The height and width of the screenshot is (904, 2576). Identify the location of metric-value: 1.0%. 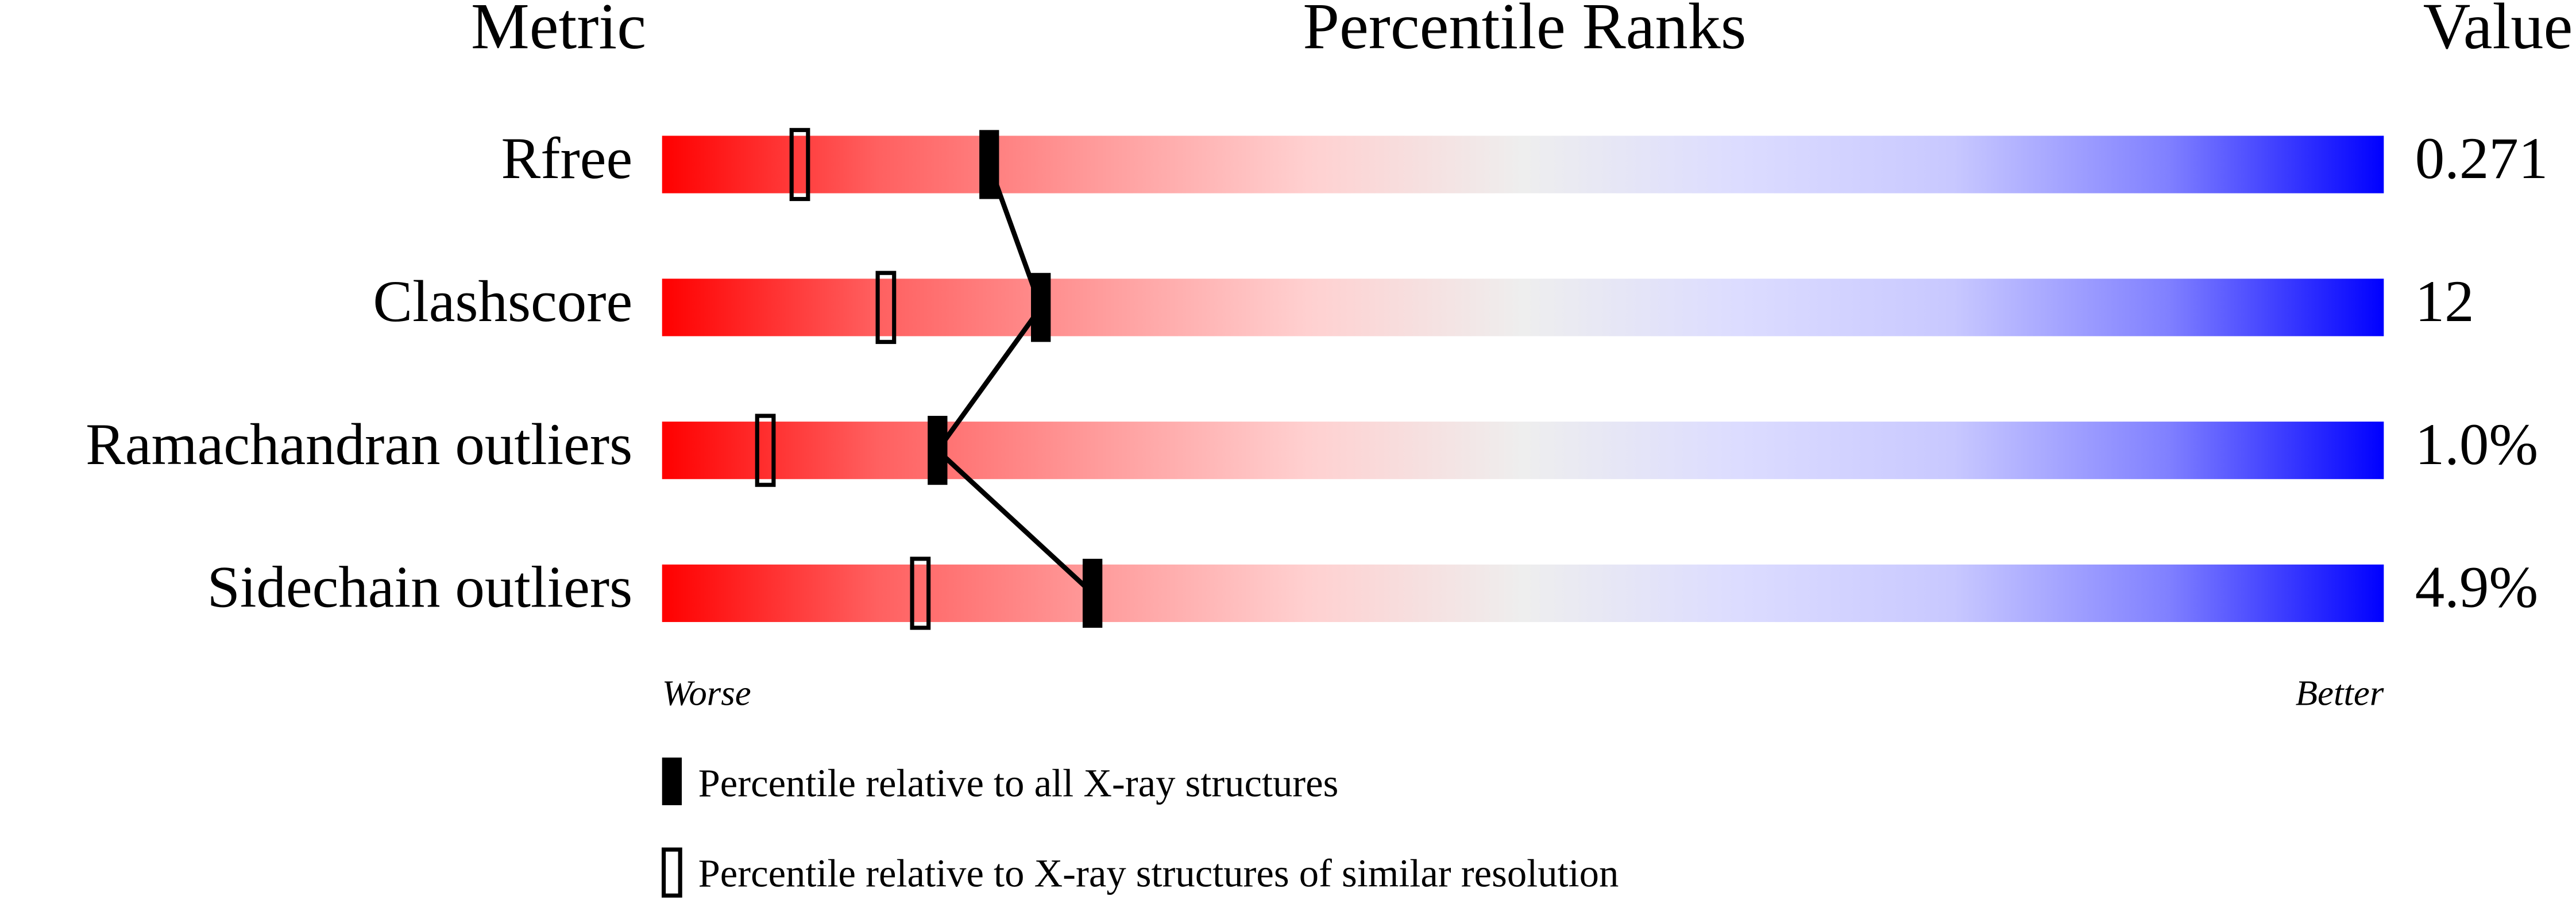
(2477, 445).